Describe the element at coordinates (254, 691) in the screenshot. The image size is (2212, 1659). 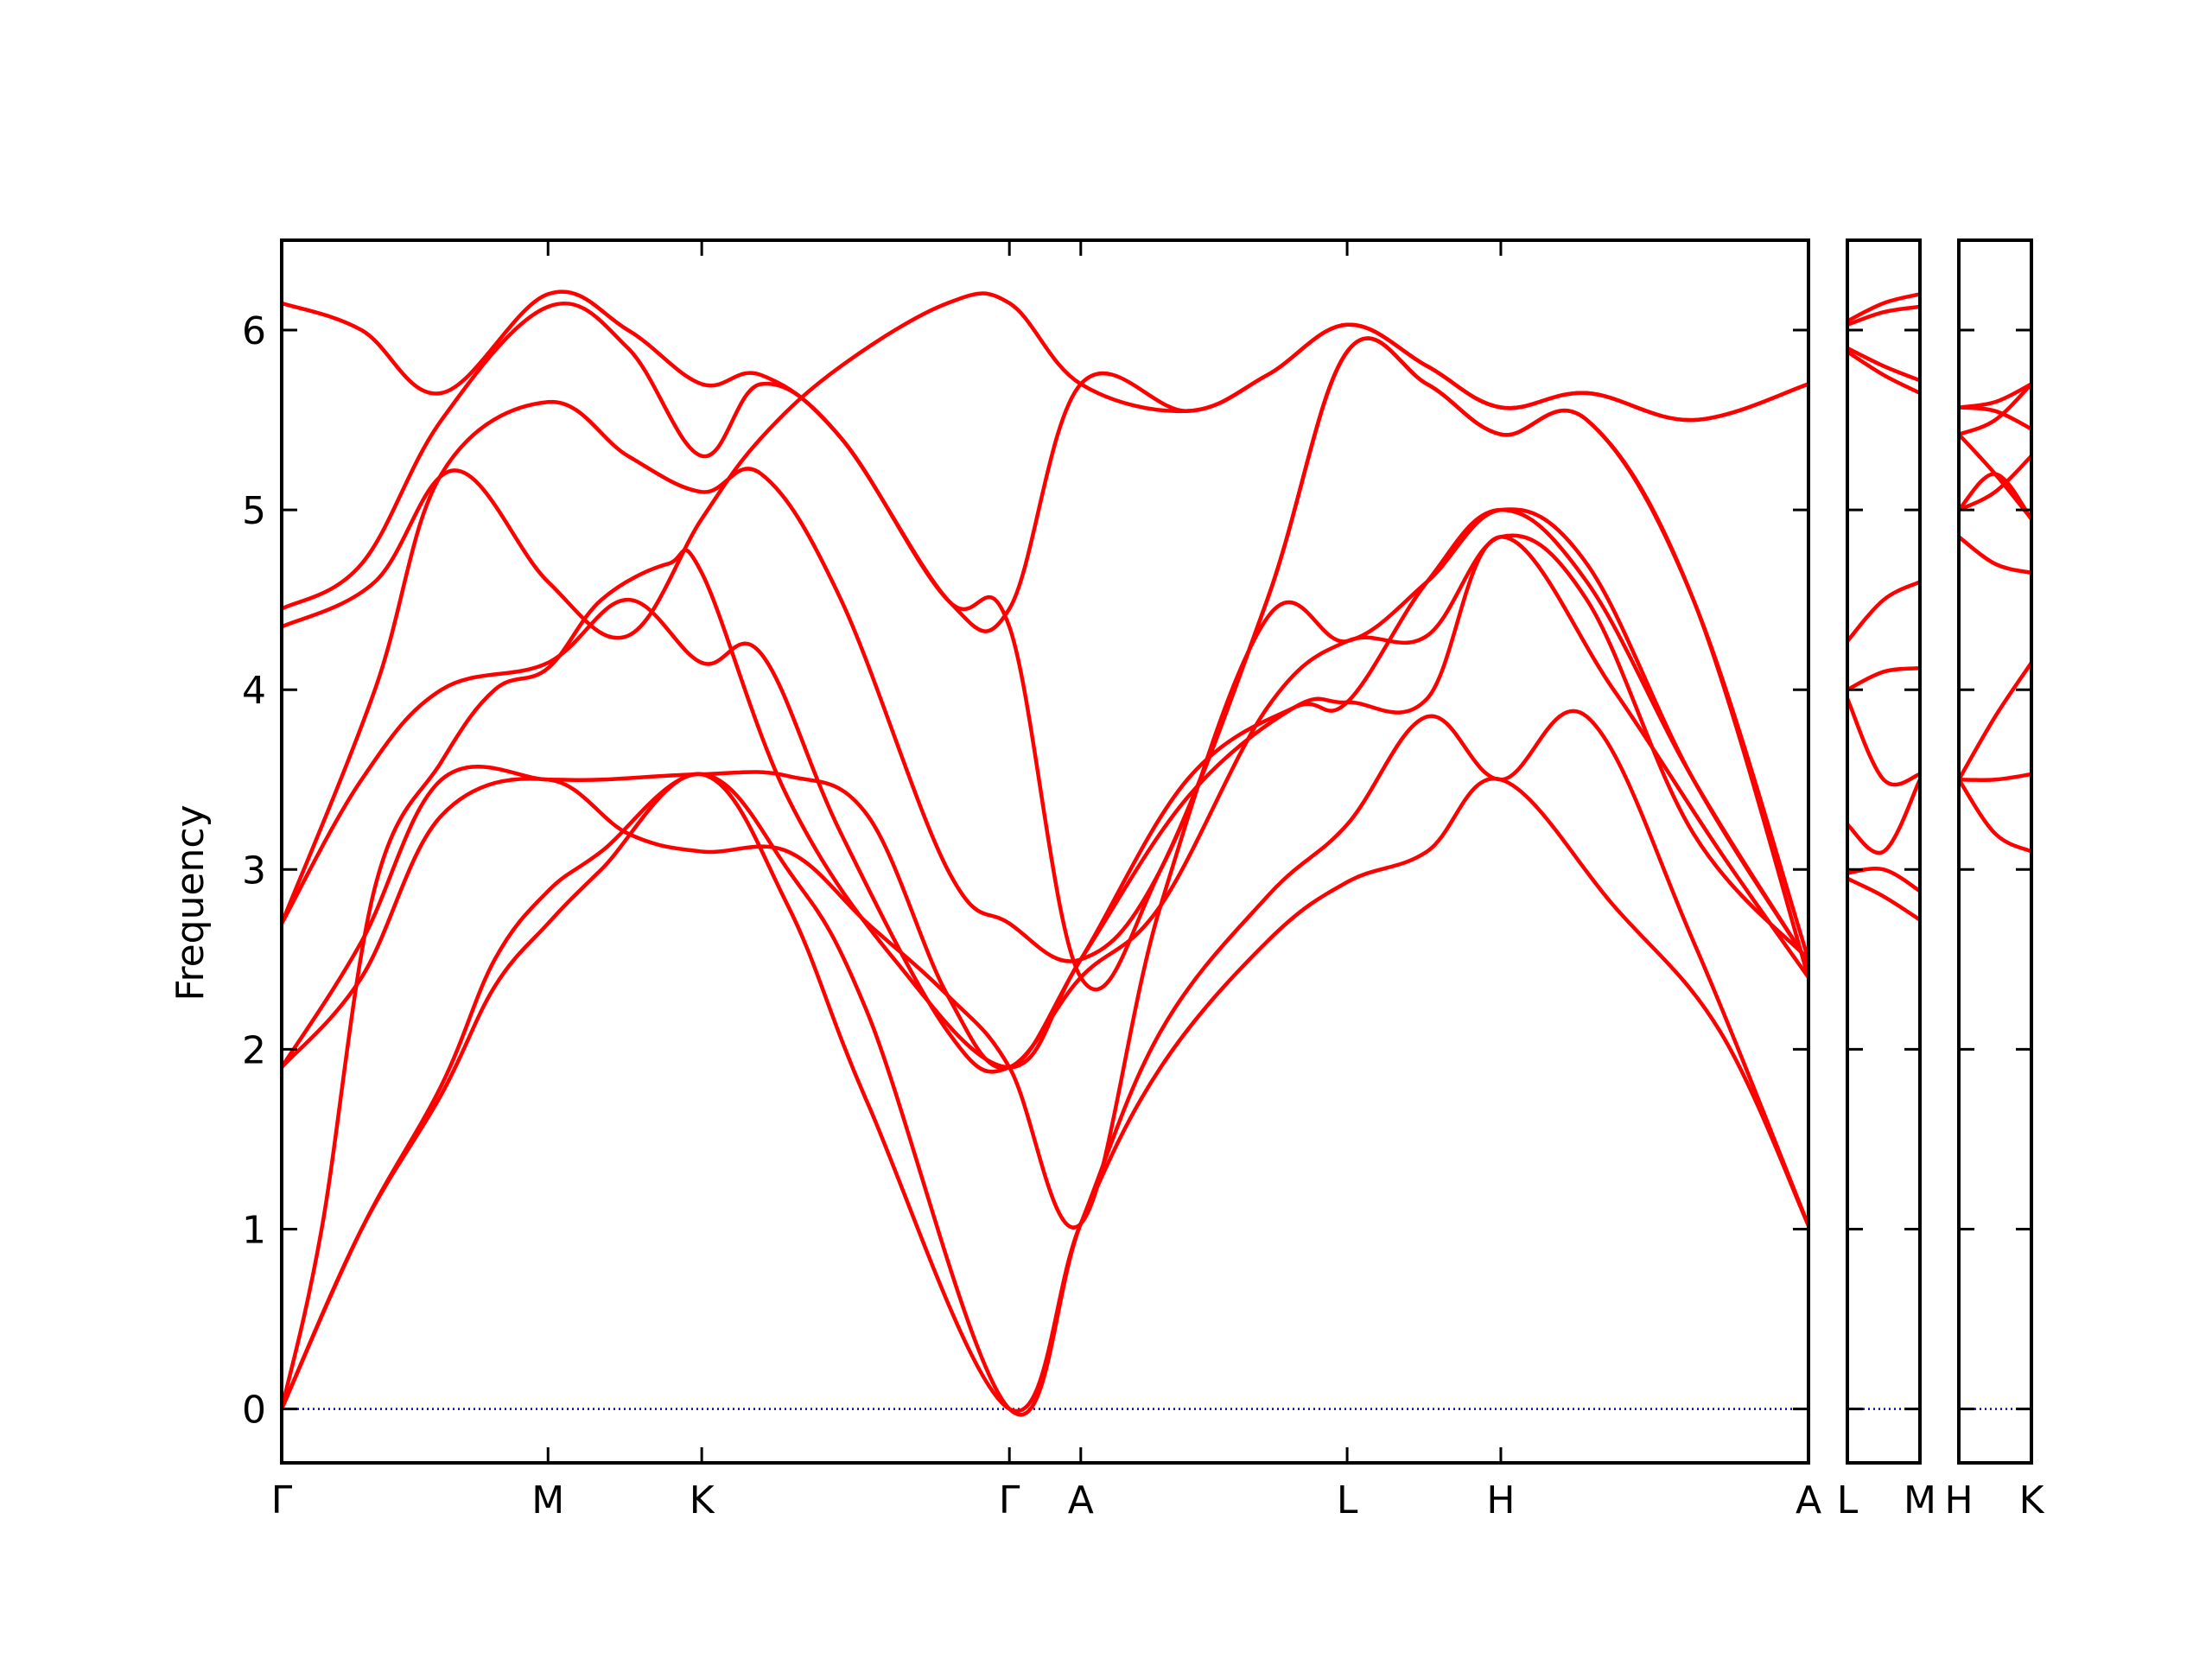
I see `y-tick-label: 4` at that location.